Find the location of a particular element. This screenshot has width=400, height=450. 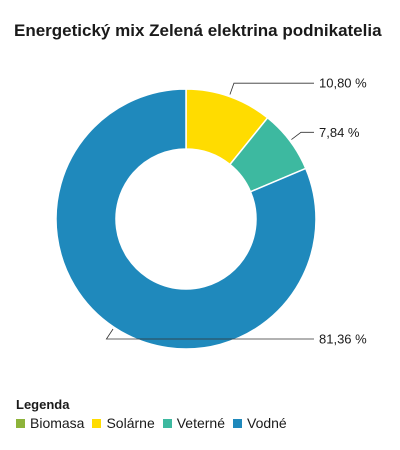

legend-title: Legenda is located at coordinates (43, 404).